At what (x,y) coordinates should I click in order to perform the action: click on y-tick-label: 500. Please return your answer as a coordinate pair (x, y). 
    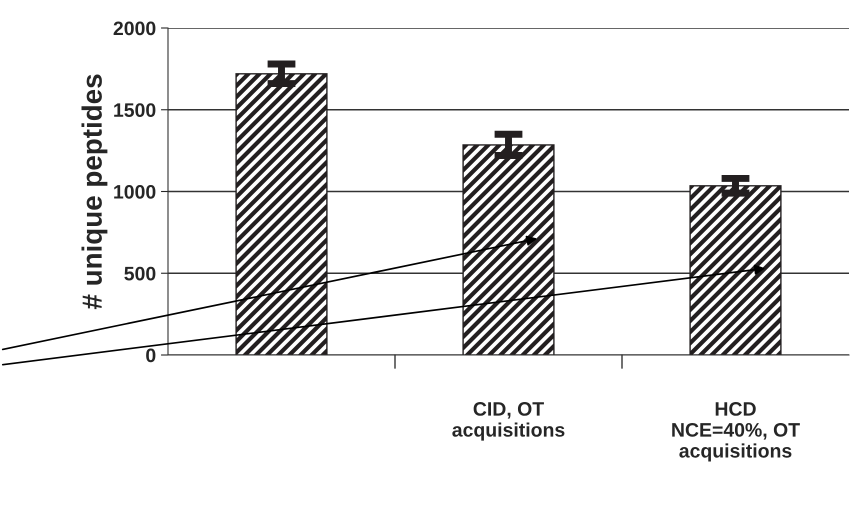
    Looking at the image, I should click on (140, 273).